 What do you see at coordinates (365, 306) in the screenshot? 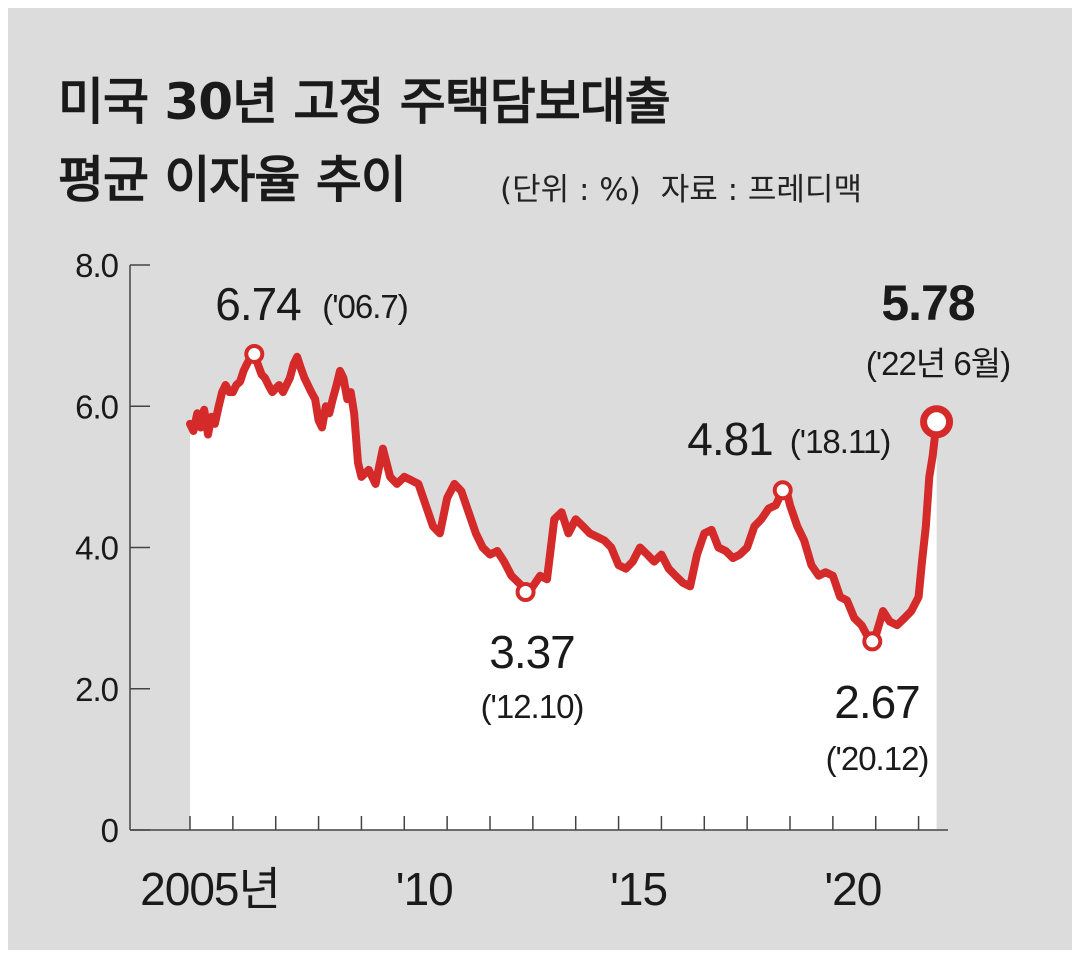
I see `data-date-label: ('06.7)` at bounding box center [365, 306].